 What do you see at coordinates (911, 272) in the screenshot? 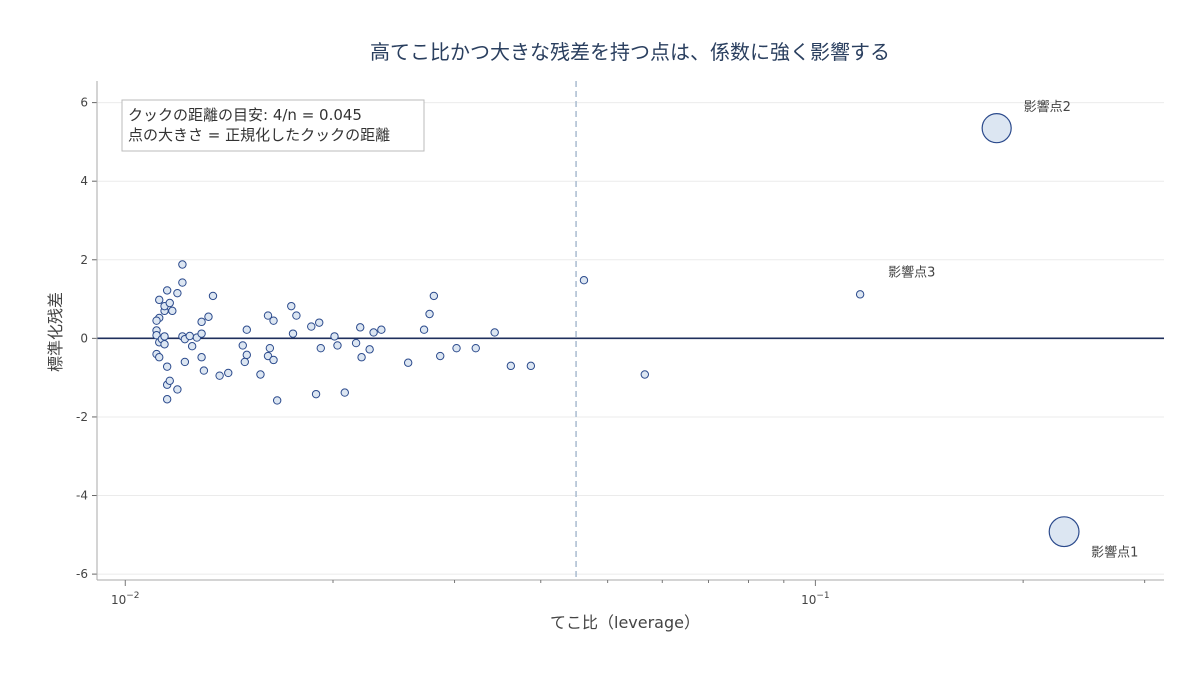
I see `point-annotation-label: 影響点3` at bounding box center [911, 272].